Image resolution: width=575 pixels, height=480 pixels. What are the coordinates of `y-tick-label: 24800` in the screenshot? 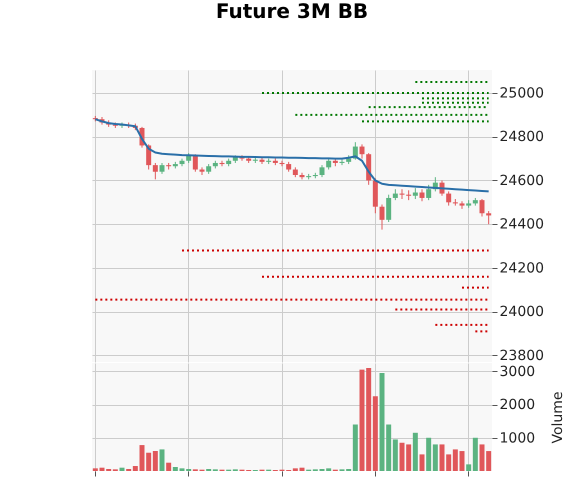 It's located at (522, 137).